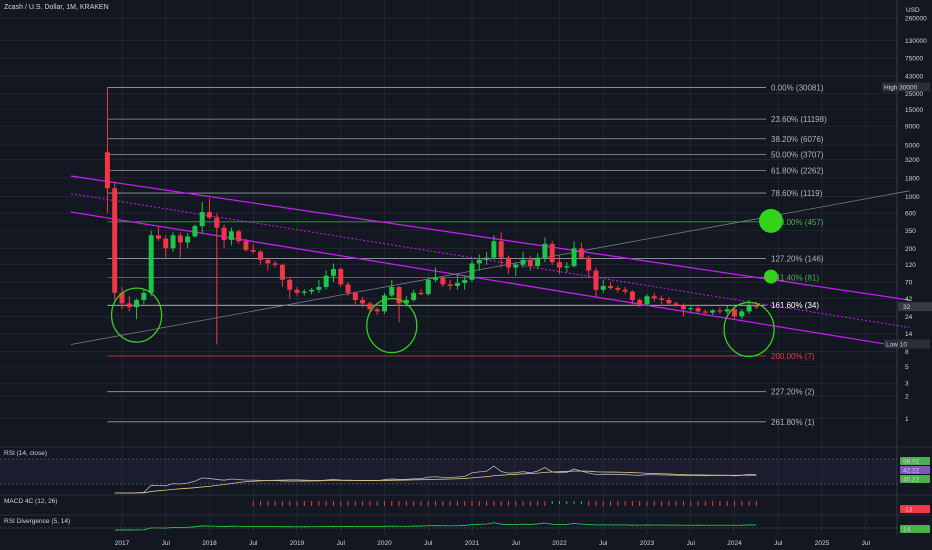  What do you see at coordinates (647, 543) in the screenshot?
I see `x-tick-label: 2023` at bounding box center [647, 543].